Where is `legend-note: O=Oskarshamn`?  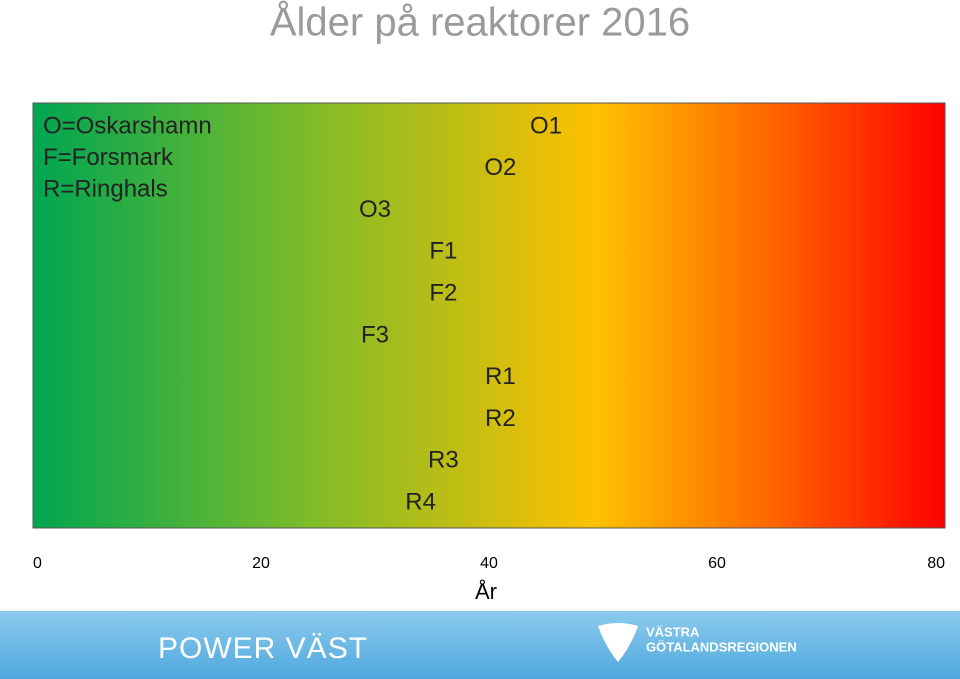 legend-note: O=Oskarshamn is located at coordinates (127, 125).